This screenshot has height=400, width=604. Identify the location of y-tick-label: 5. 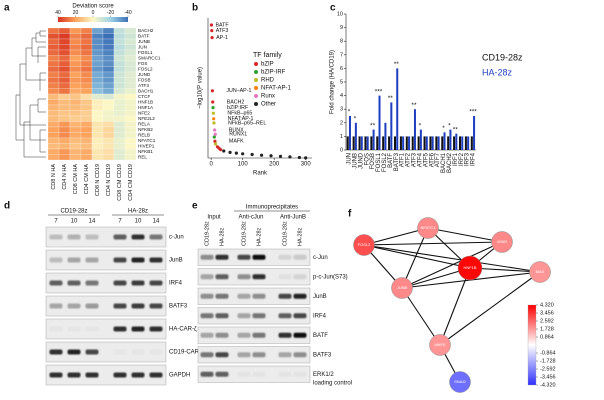
(341, 82).